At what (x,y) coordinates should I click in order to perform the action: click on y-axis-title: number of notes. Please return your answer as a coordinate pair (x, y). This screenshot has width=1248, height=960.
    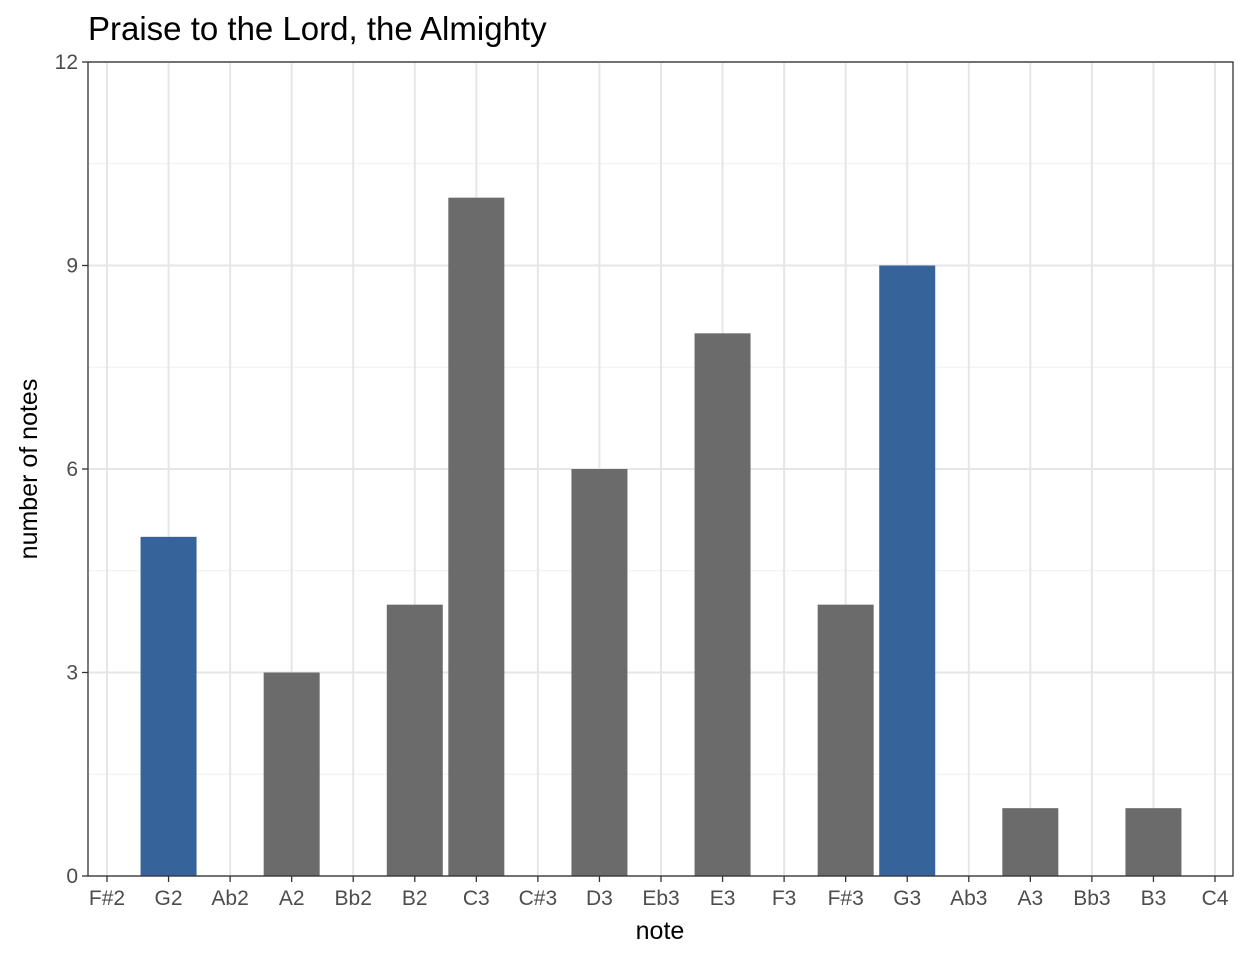
    Looking at the image, I should click on (29, 469).